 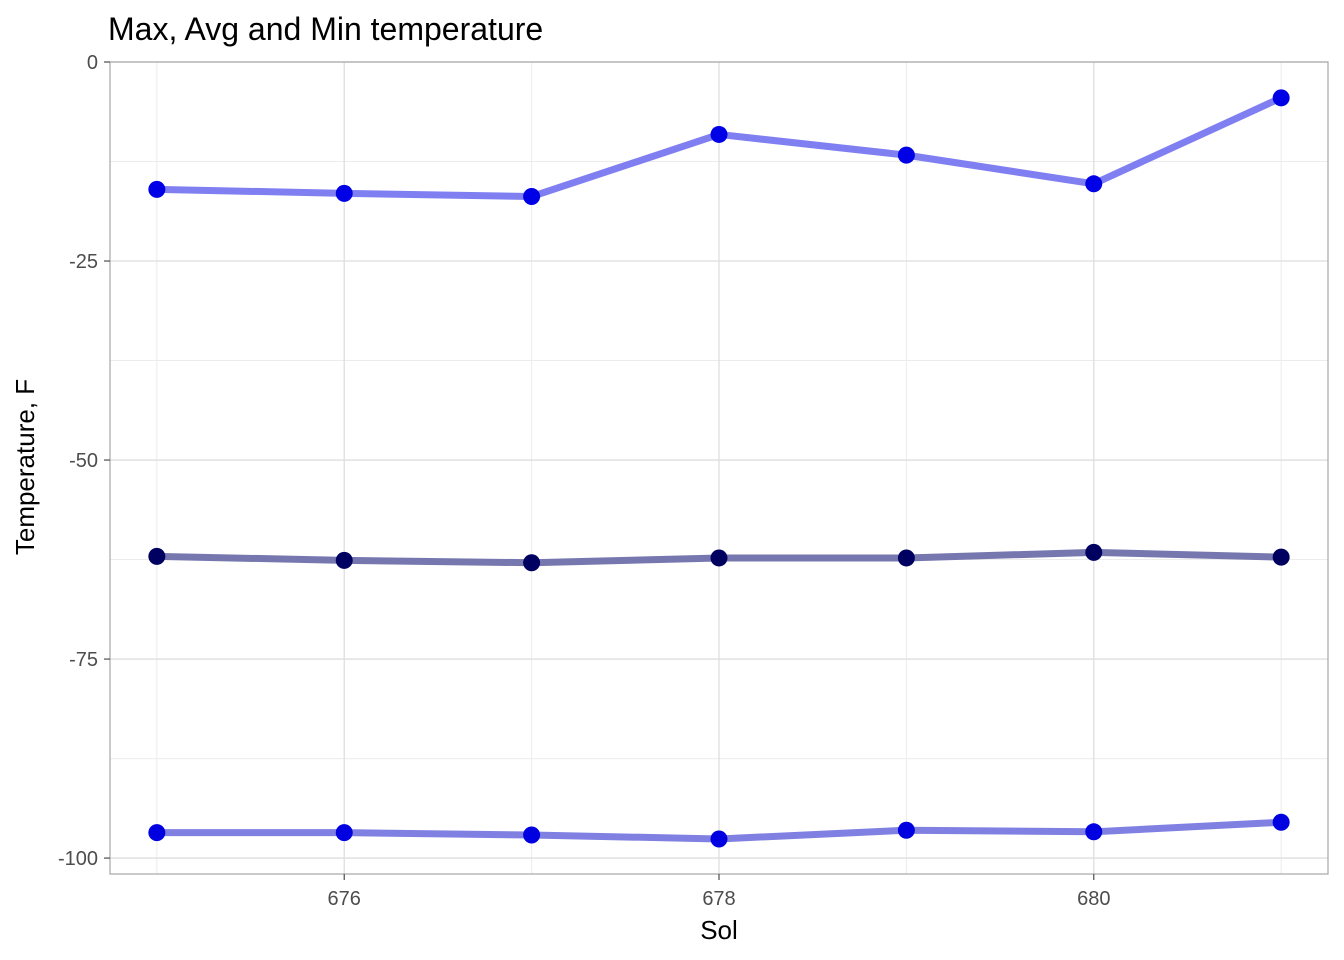 I want to click on x-axis-title: Sol, so click(x=719, y=930).